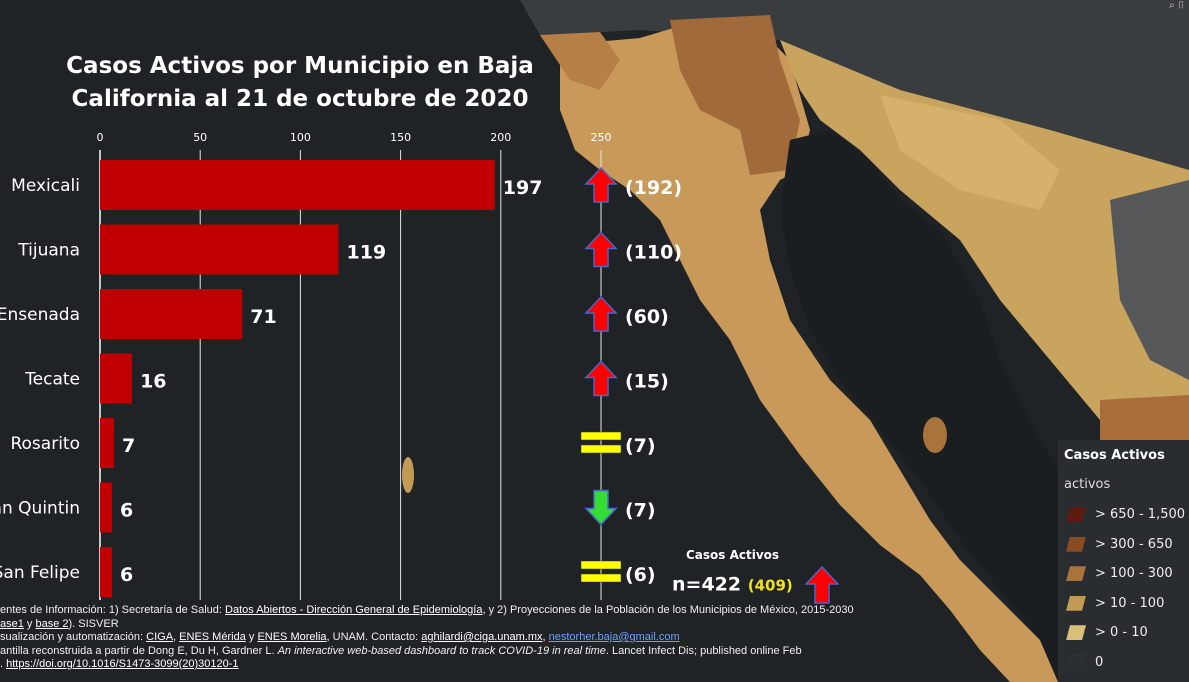  What do you see at coordinates (580, 61) in the screenshot?
I see `tijuana-region` at bounding box center [580, 61].